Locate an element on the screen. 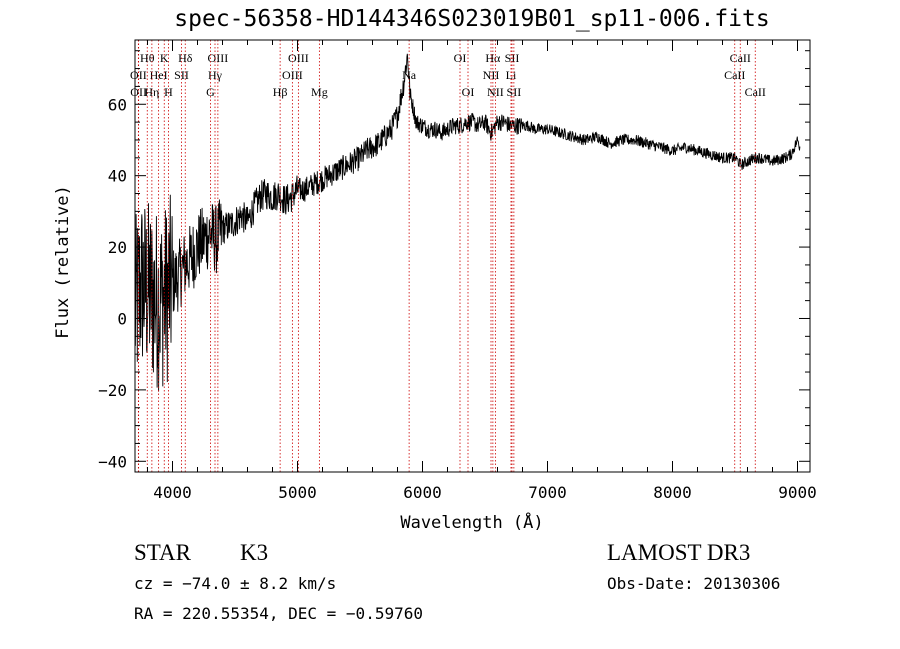 This screenshot has height=649, width=900. y-tick-label: 40 is located at coordinates (117, 176).